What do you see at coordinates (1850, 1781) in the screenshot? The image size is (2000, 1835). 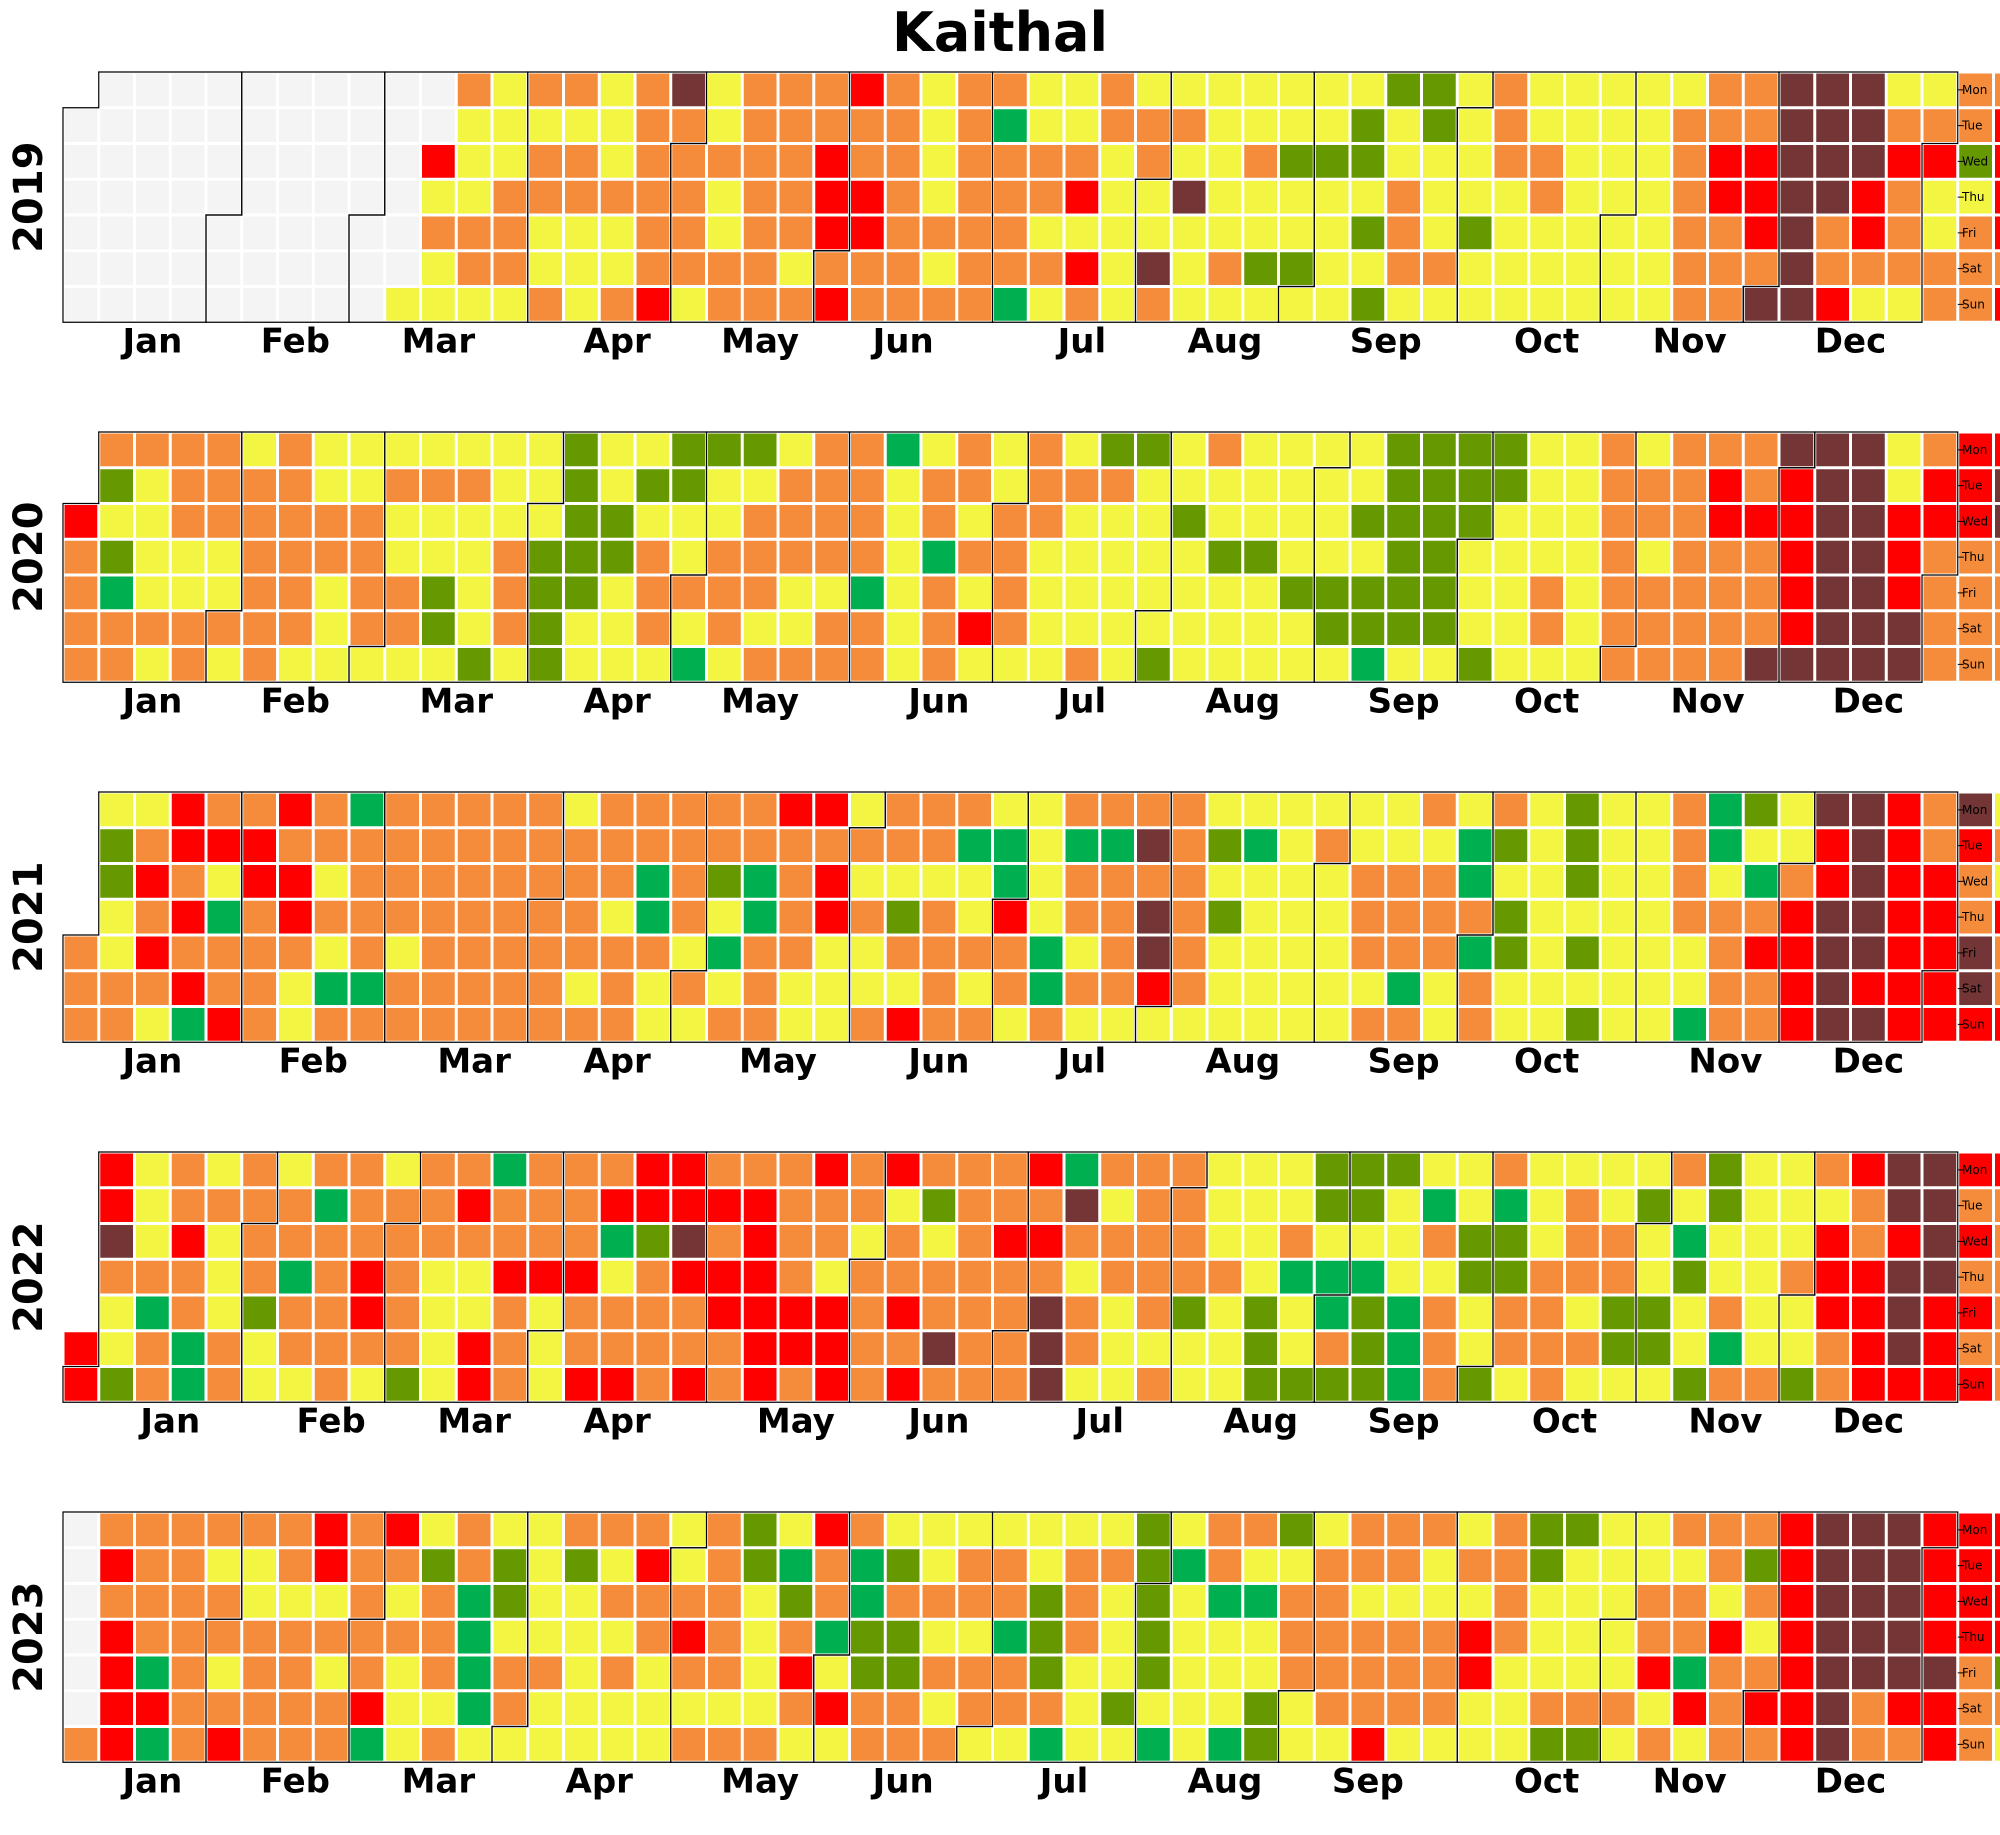 I see `month-label: Dec` at bounding box center [1850, 1781].